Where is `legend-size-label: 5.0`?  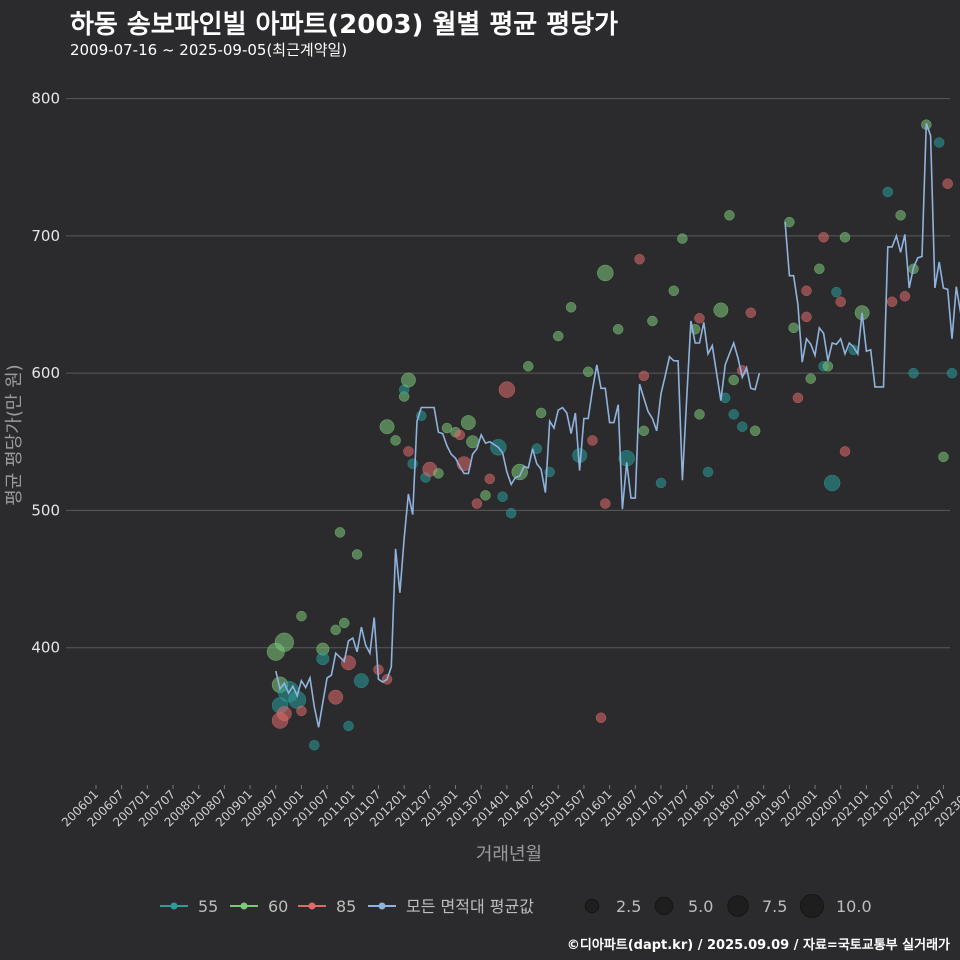
legend-size-label: 5.0 is located at coordinates (700, 906).